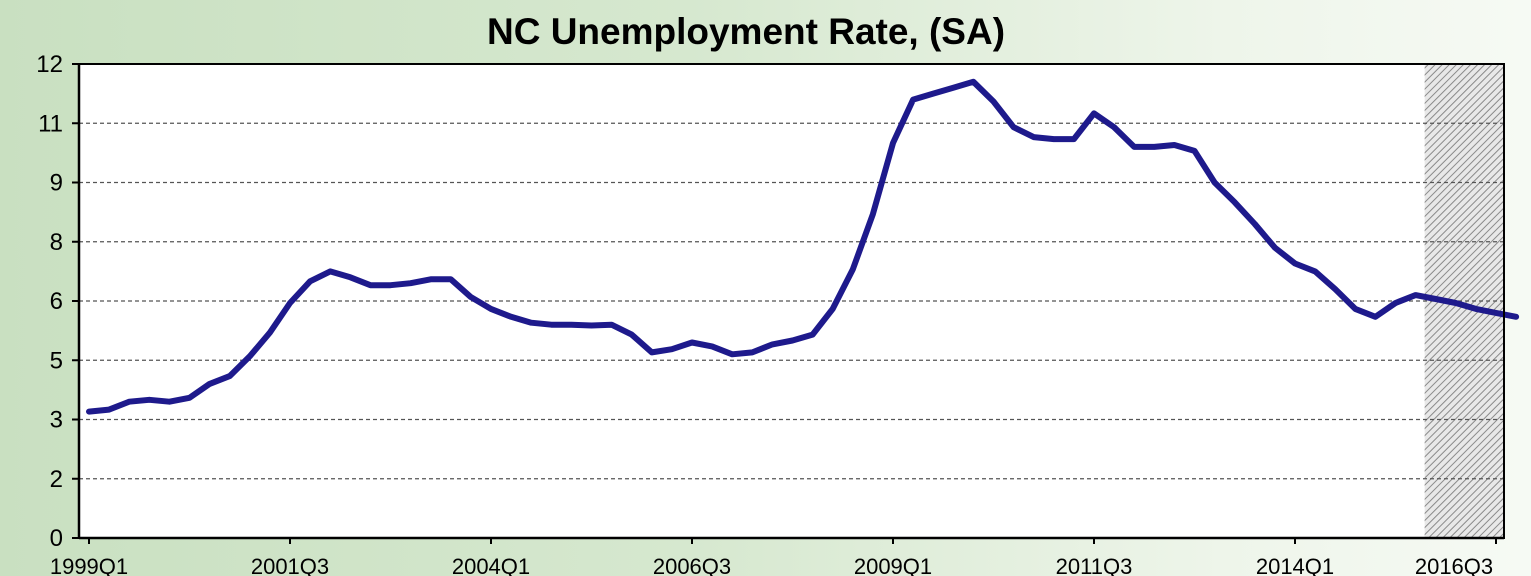 The width and height of the screenshot is (1531, 576). What do you see at coordinates (50, 123) in the screenshot?
I see `y-tick-label: 11` at bounding box center [50, 123].